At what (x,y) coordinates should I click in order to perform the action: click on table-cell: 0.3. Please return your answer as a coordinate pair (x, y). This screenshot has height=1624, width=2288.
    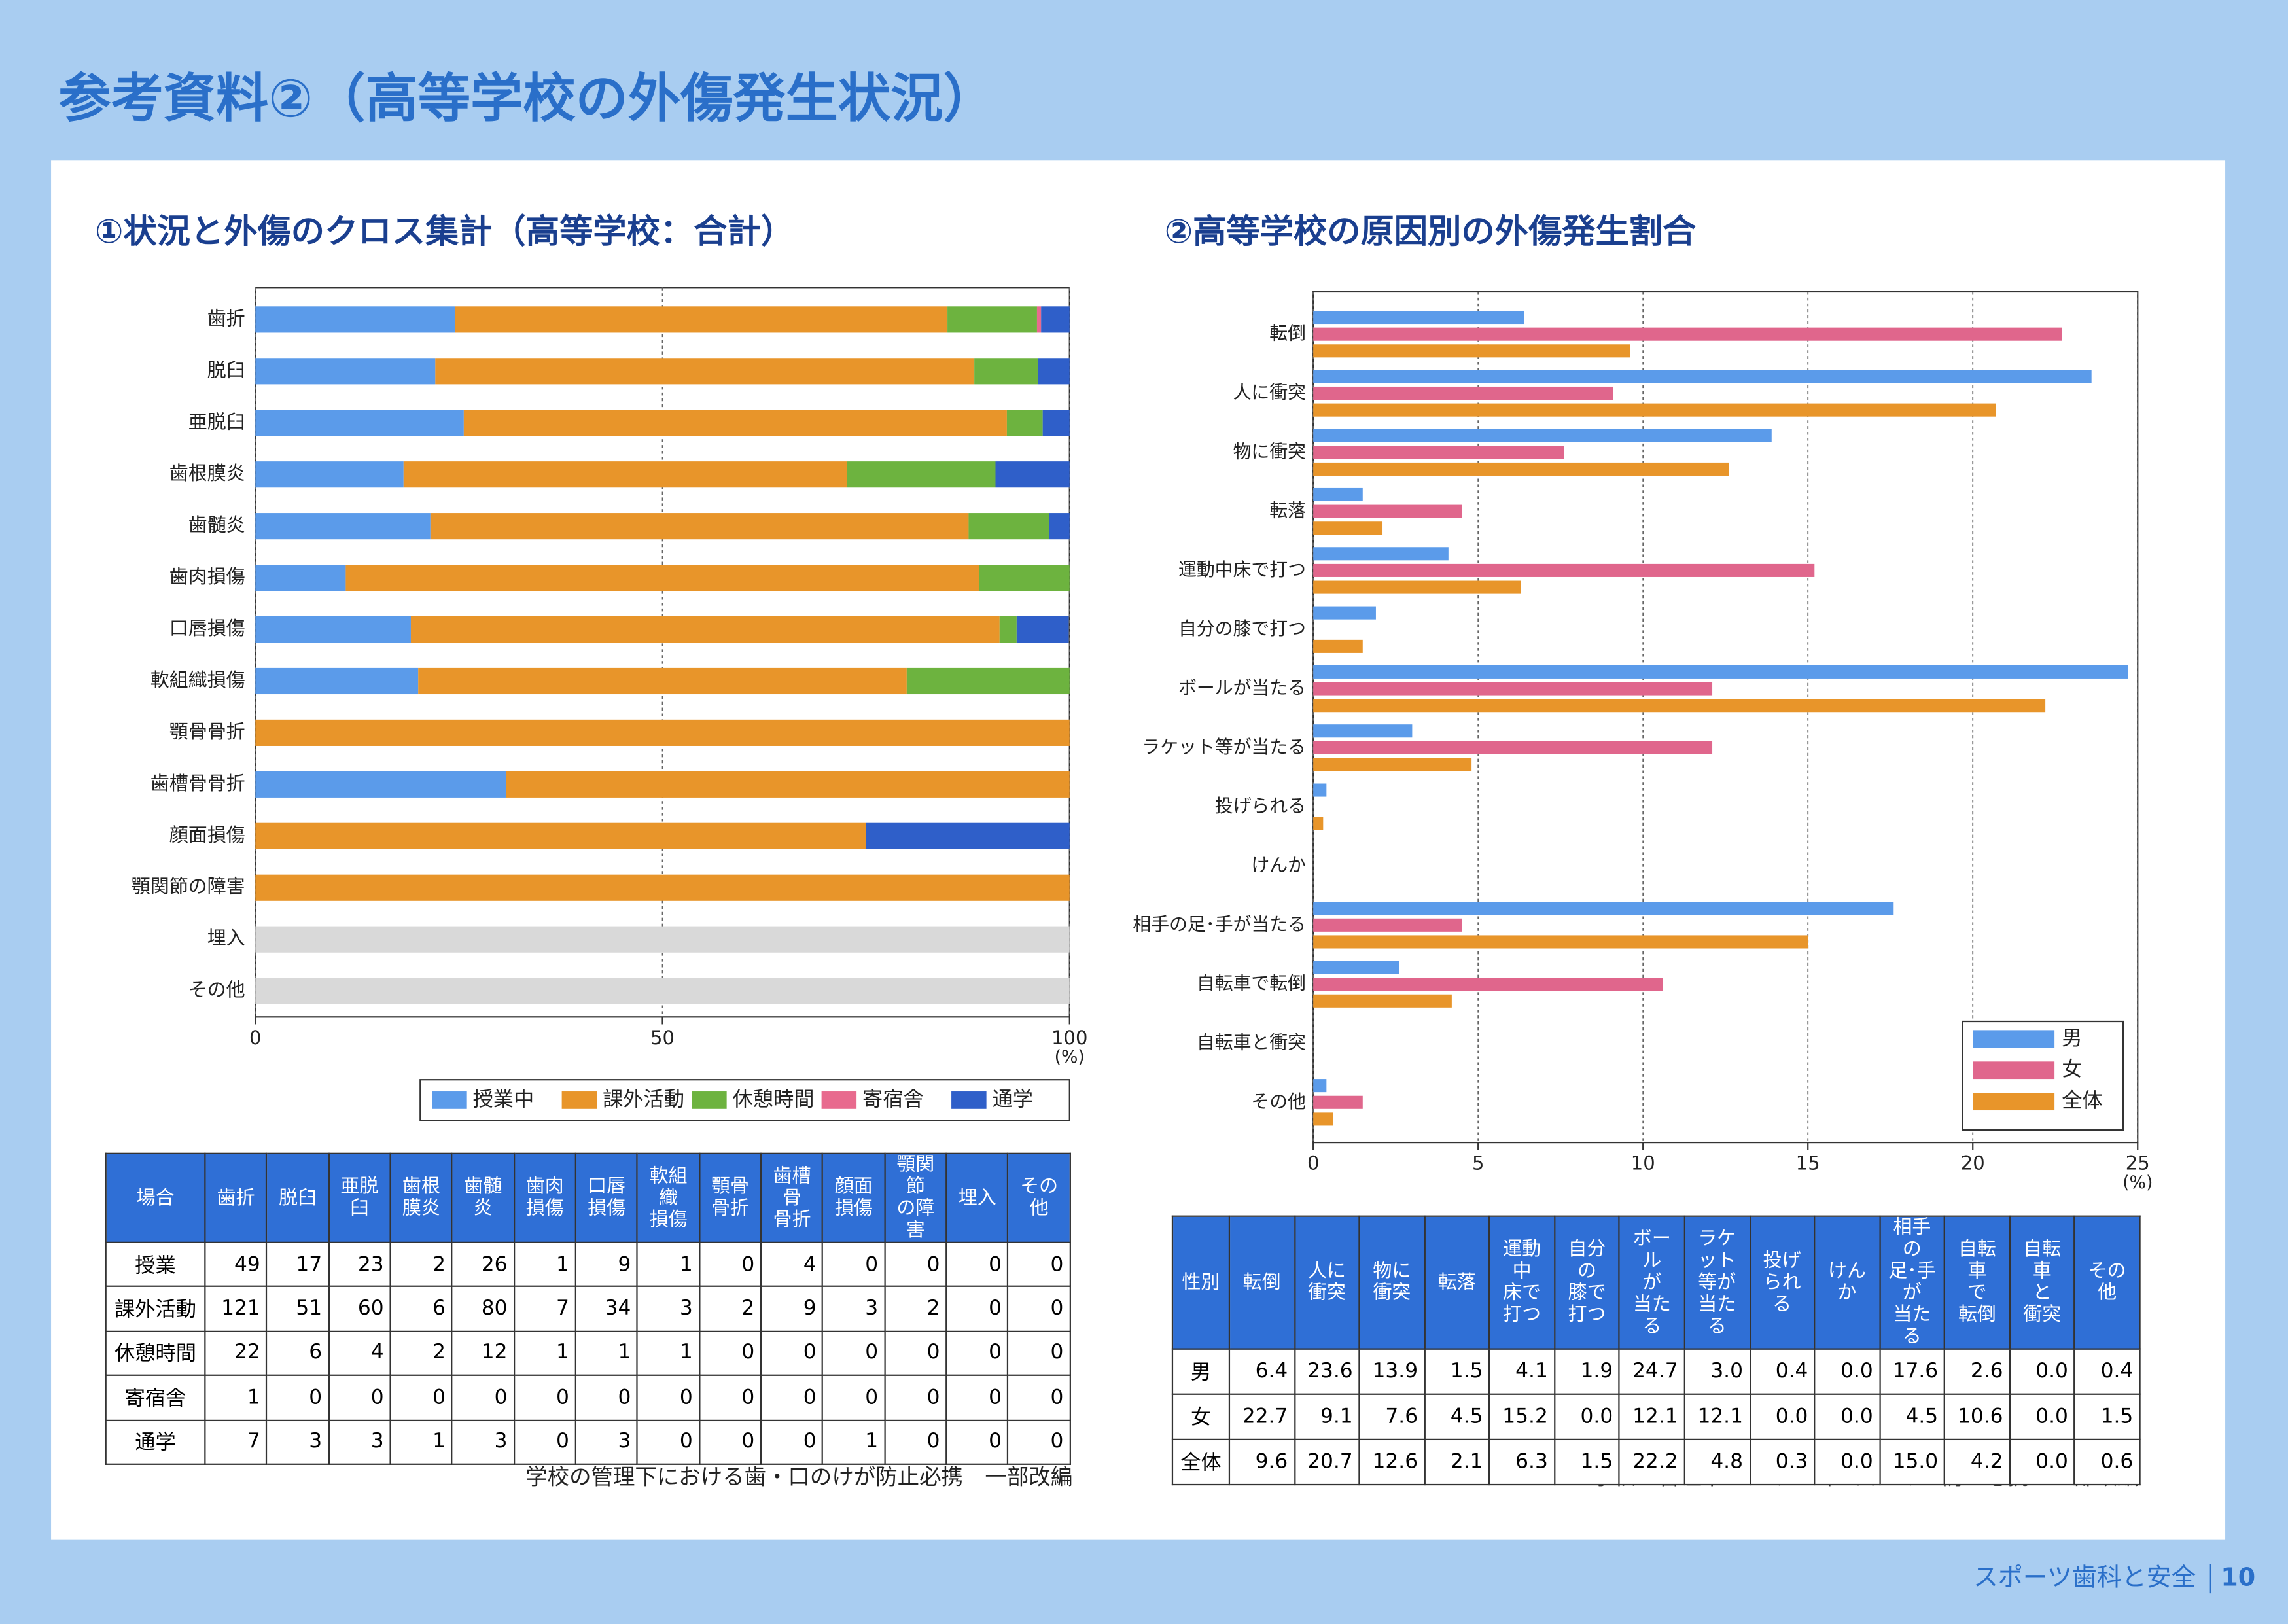
    Looking at the image, I should click on (1782, 1462).